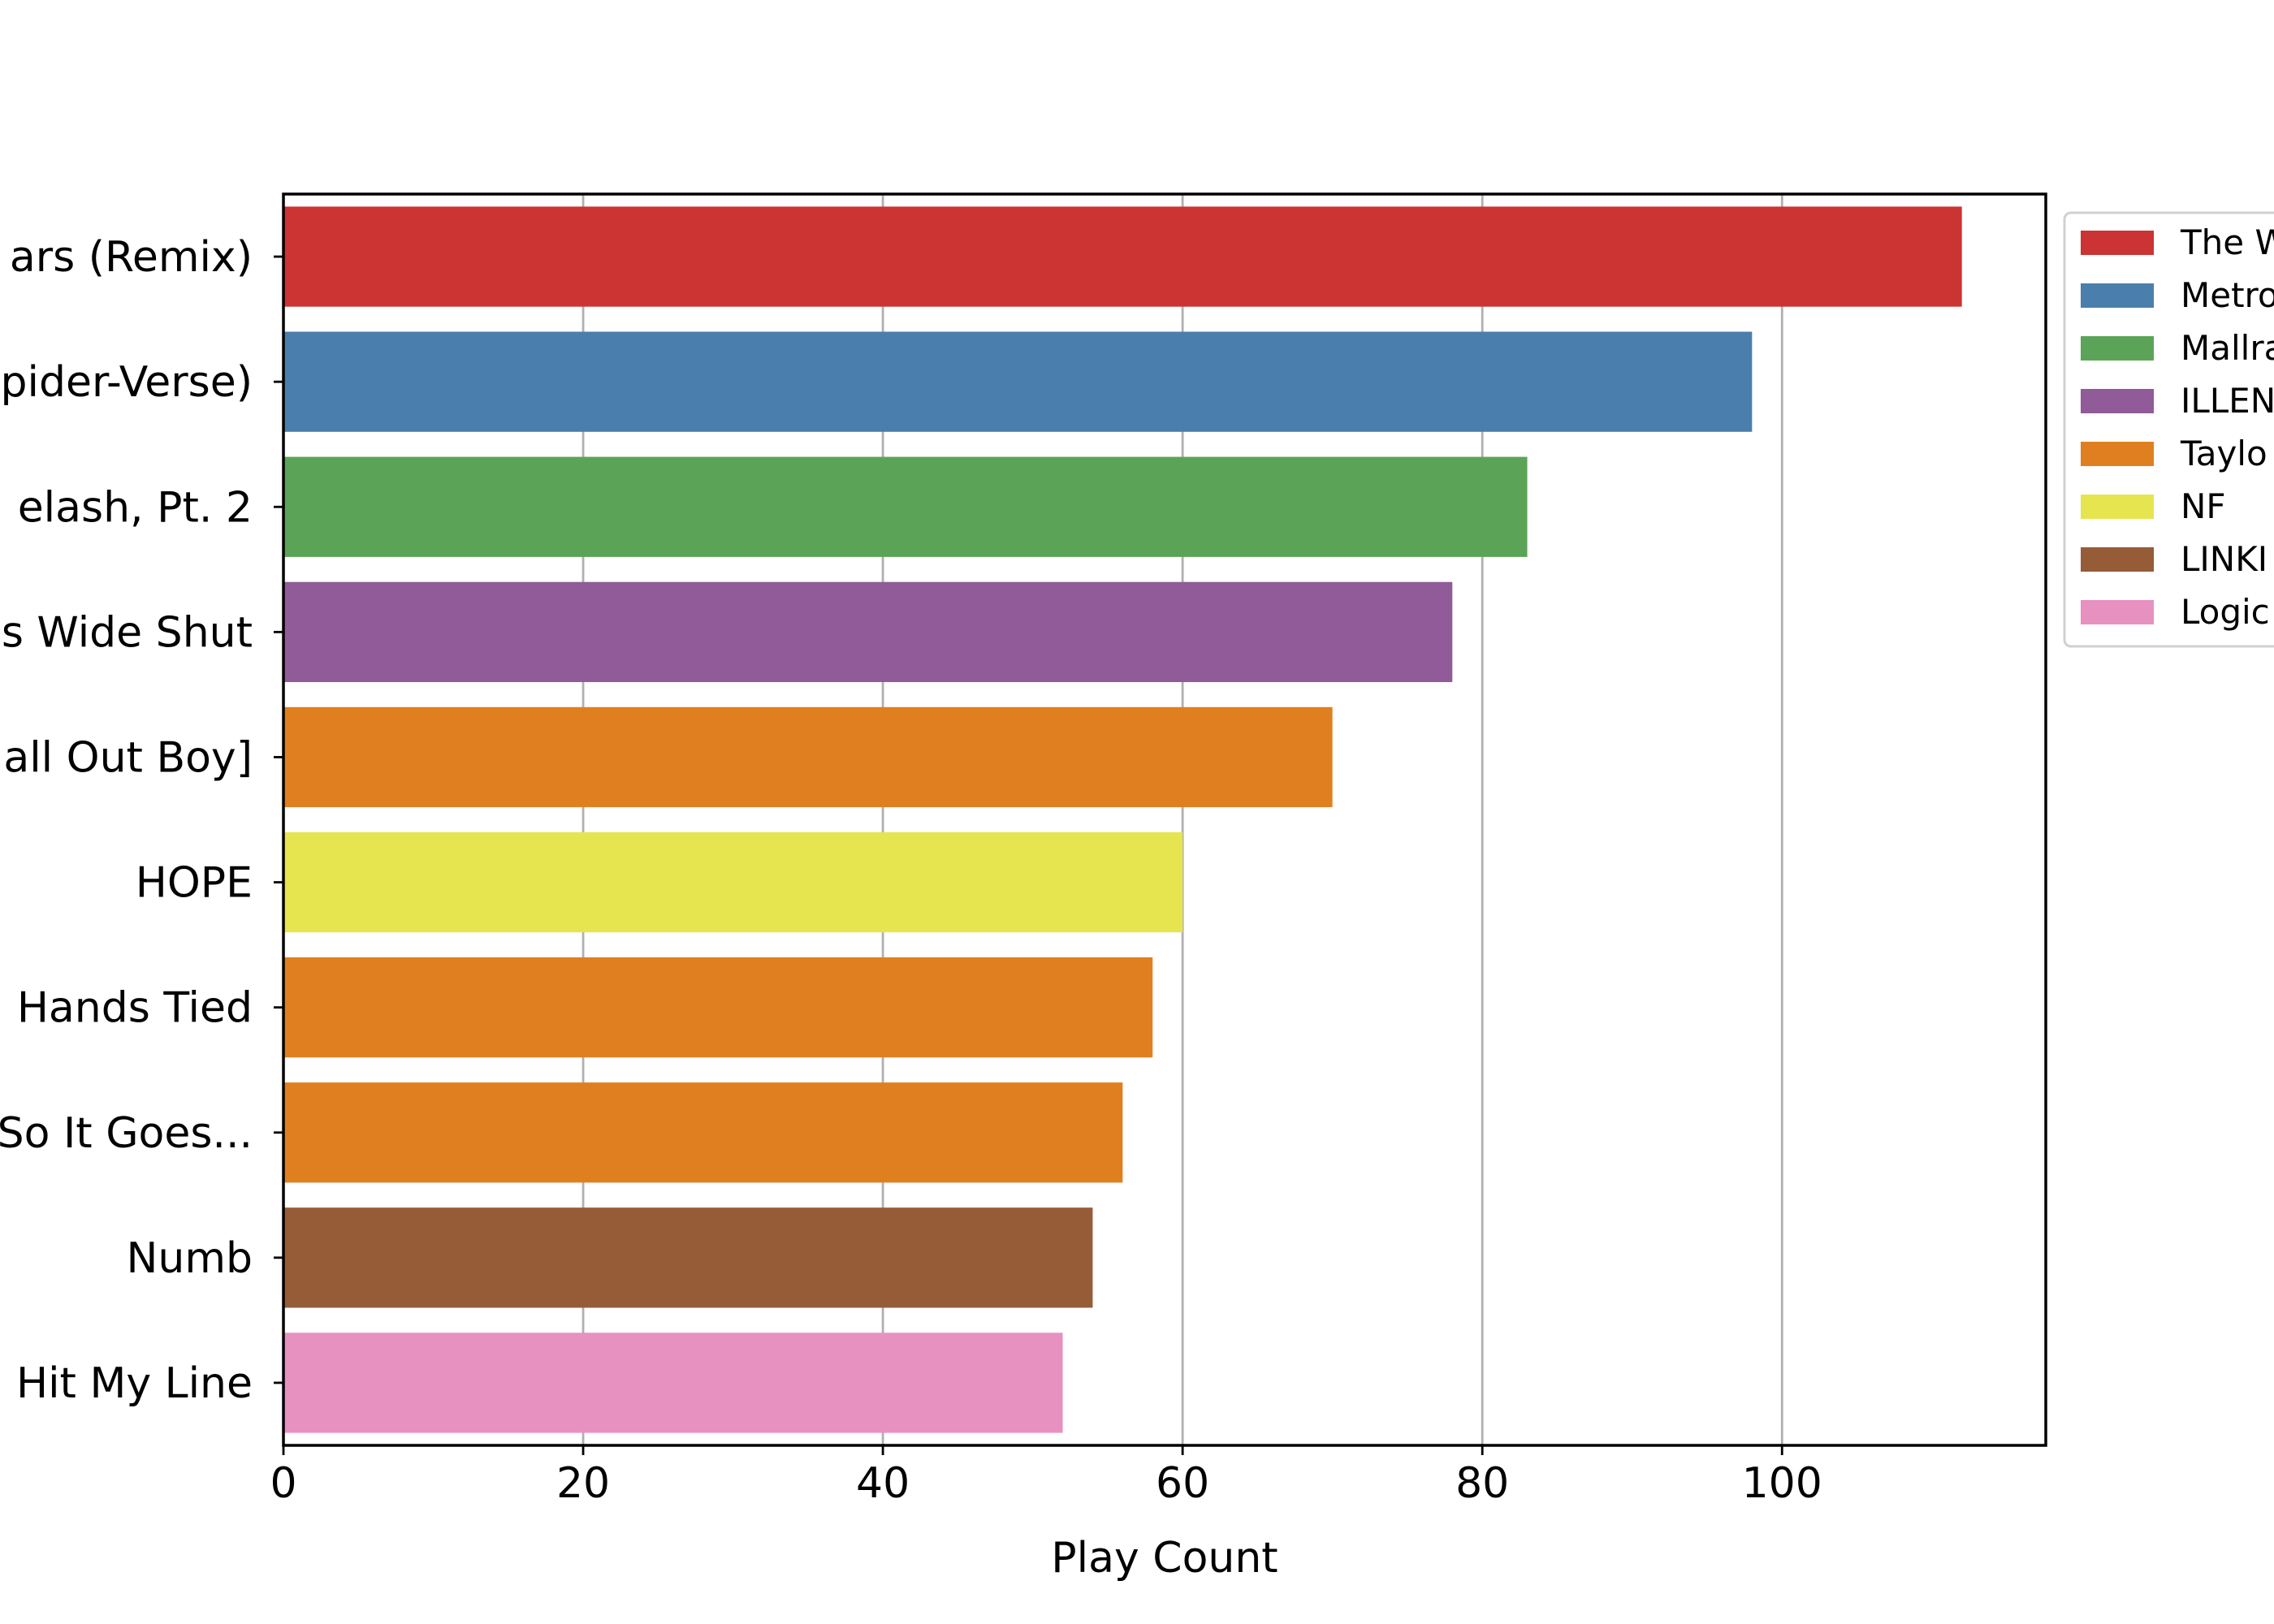 Image resolution: width=2274 pixels, height=1624 pixels. What do you see at coordinates (1165, 1558) in the screenshot?
I see `x-axis-label: Play Count` at bounding box center [1165, 1558].